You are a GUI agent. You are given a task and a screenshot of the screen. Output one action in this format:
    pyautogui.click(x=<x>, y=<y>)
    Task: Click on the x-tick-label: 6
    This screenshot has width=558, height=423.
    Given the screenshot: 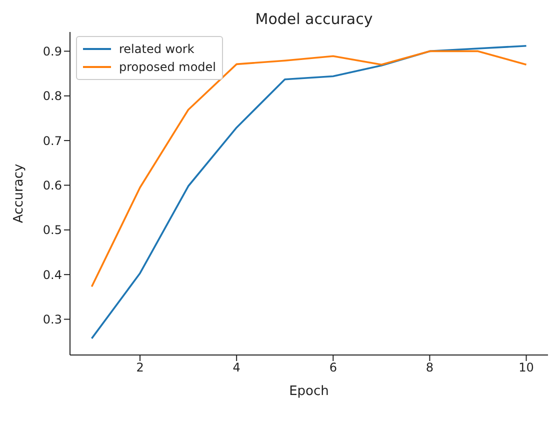 What is the action you would take?
    pyautogui.click(x=333, y=367)
    